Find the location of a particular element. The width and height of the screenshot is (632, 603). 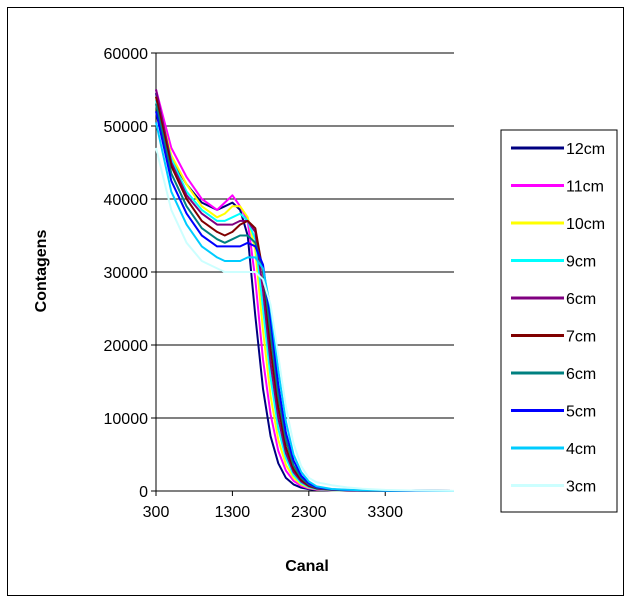

x-tick-label: 300 is located at coordinates (156, 512).